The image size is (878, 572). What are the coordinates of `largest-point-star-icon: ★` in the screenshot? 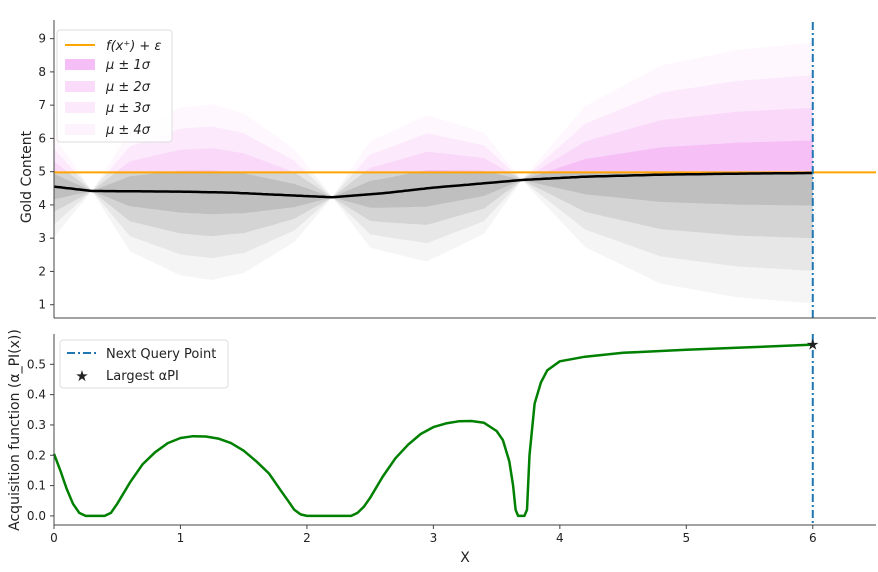 It's located at (812, 345).